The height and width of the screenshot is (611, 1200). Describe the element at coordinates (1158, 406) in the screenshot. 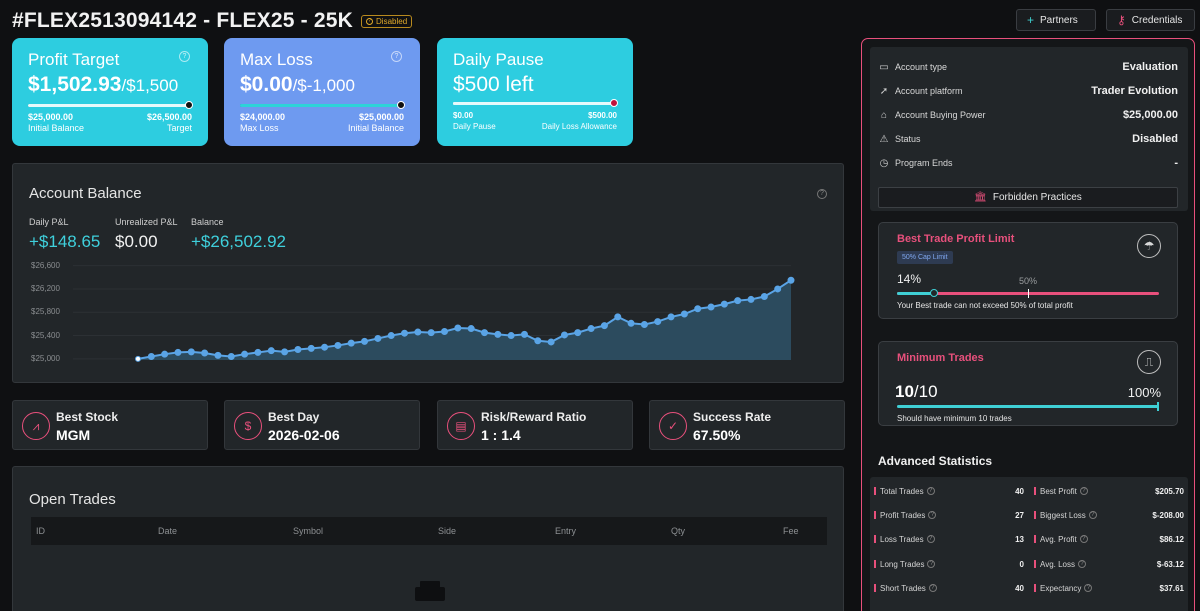

I see `minimum-trades-end-marker` at that location.